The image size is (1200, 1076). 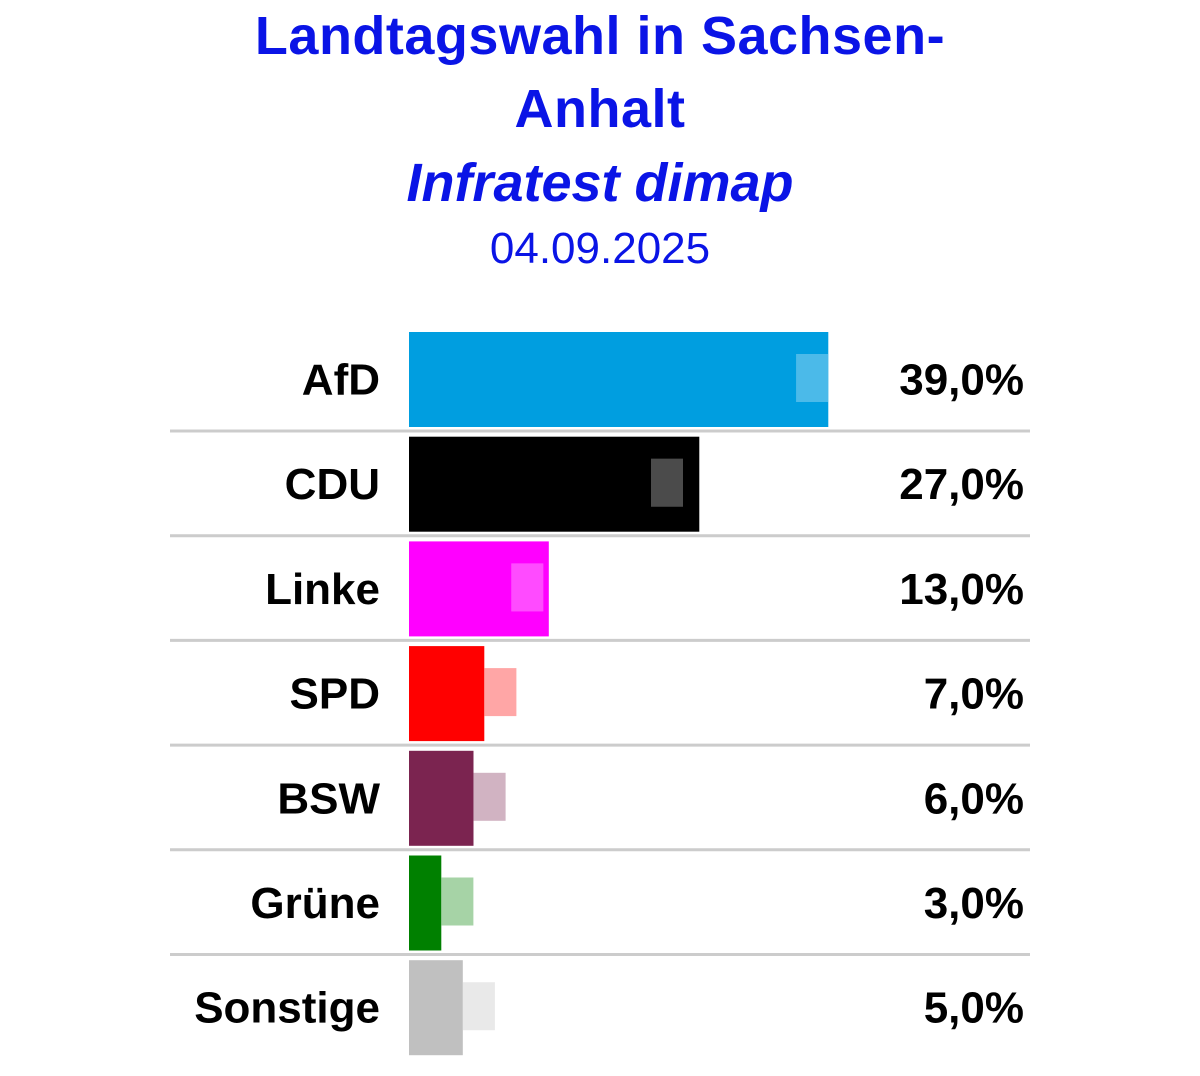 What do you see at coordinates (961, 380) in the screenshot?
I see `value-label: 39,0%` at bounding box center [961, 380].